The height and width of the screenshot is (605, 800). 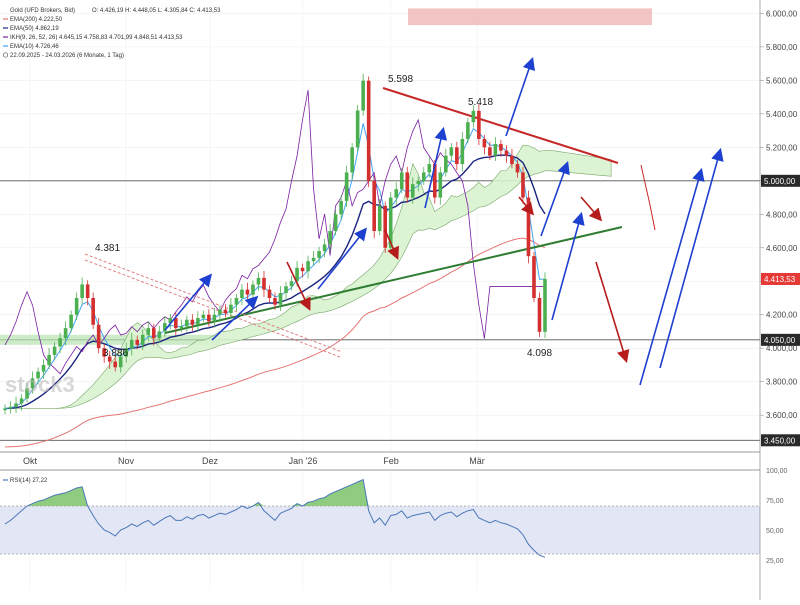 I want to click on price-annotation: 3.886, so click(x=115, y=353).